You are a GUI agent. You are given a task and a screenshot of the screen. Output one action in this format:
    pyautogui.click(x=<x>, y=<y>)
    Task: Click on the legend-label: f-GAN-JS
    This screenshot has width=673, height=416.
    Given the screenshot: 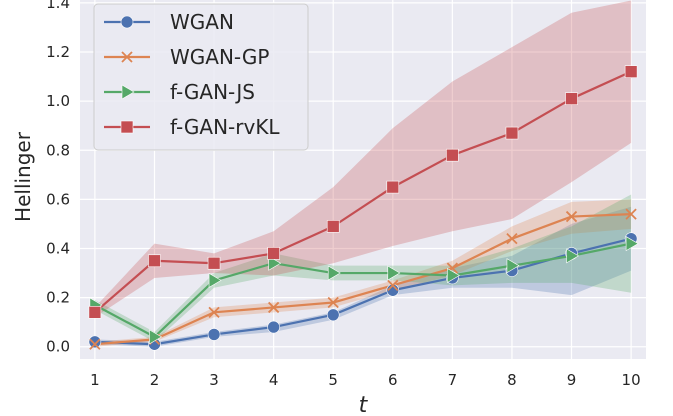 What is the action you would take?
    pyautogui.click(x=212, y=92)
    